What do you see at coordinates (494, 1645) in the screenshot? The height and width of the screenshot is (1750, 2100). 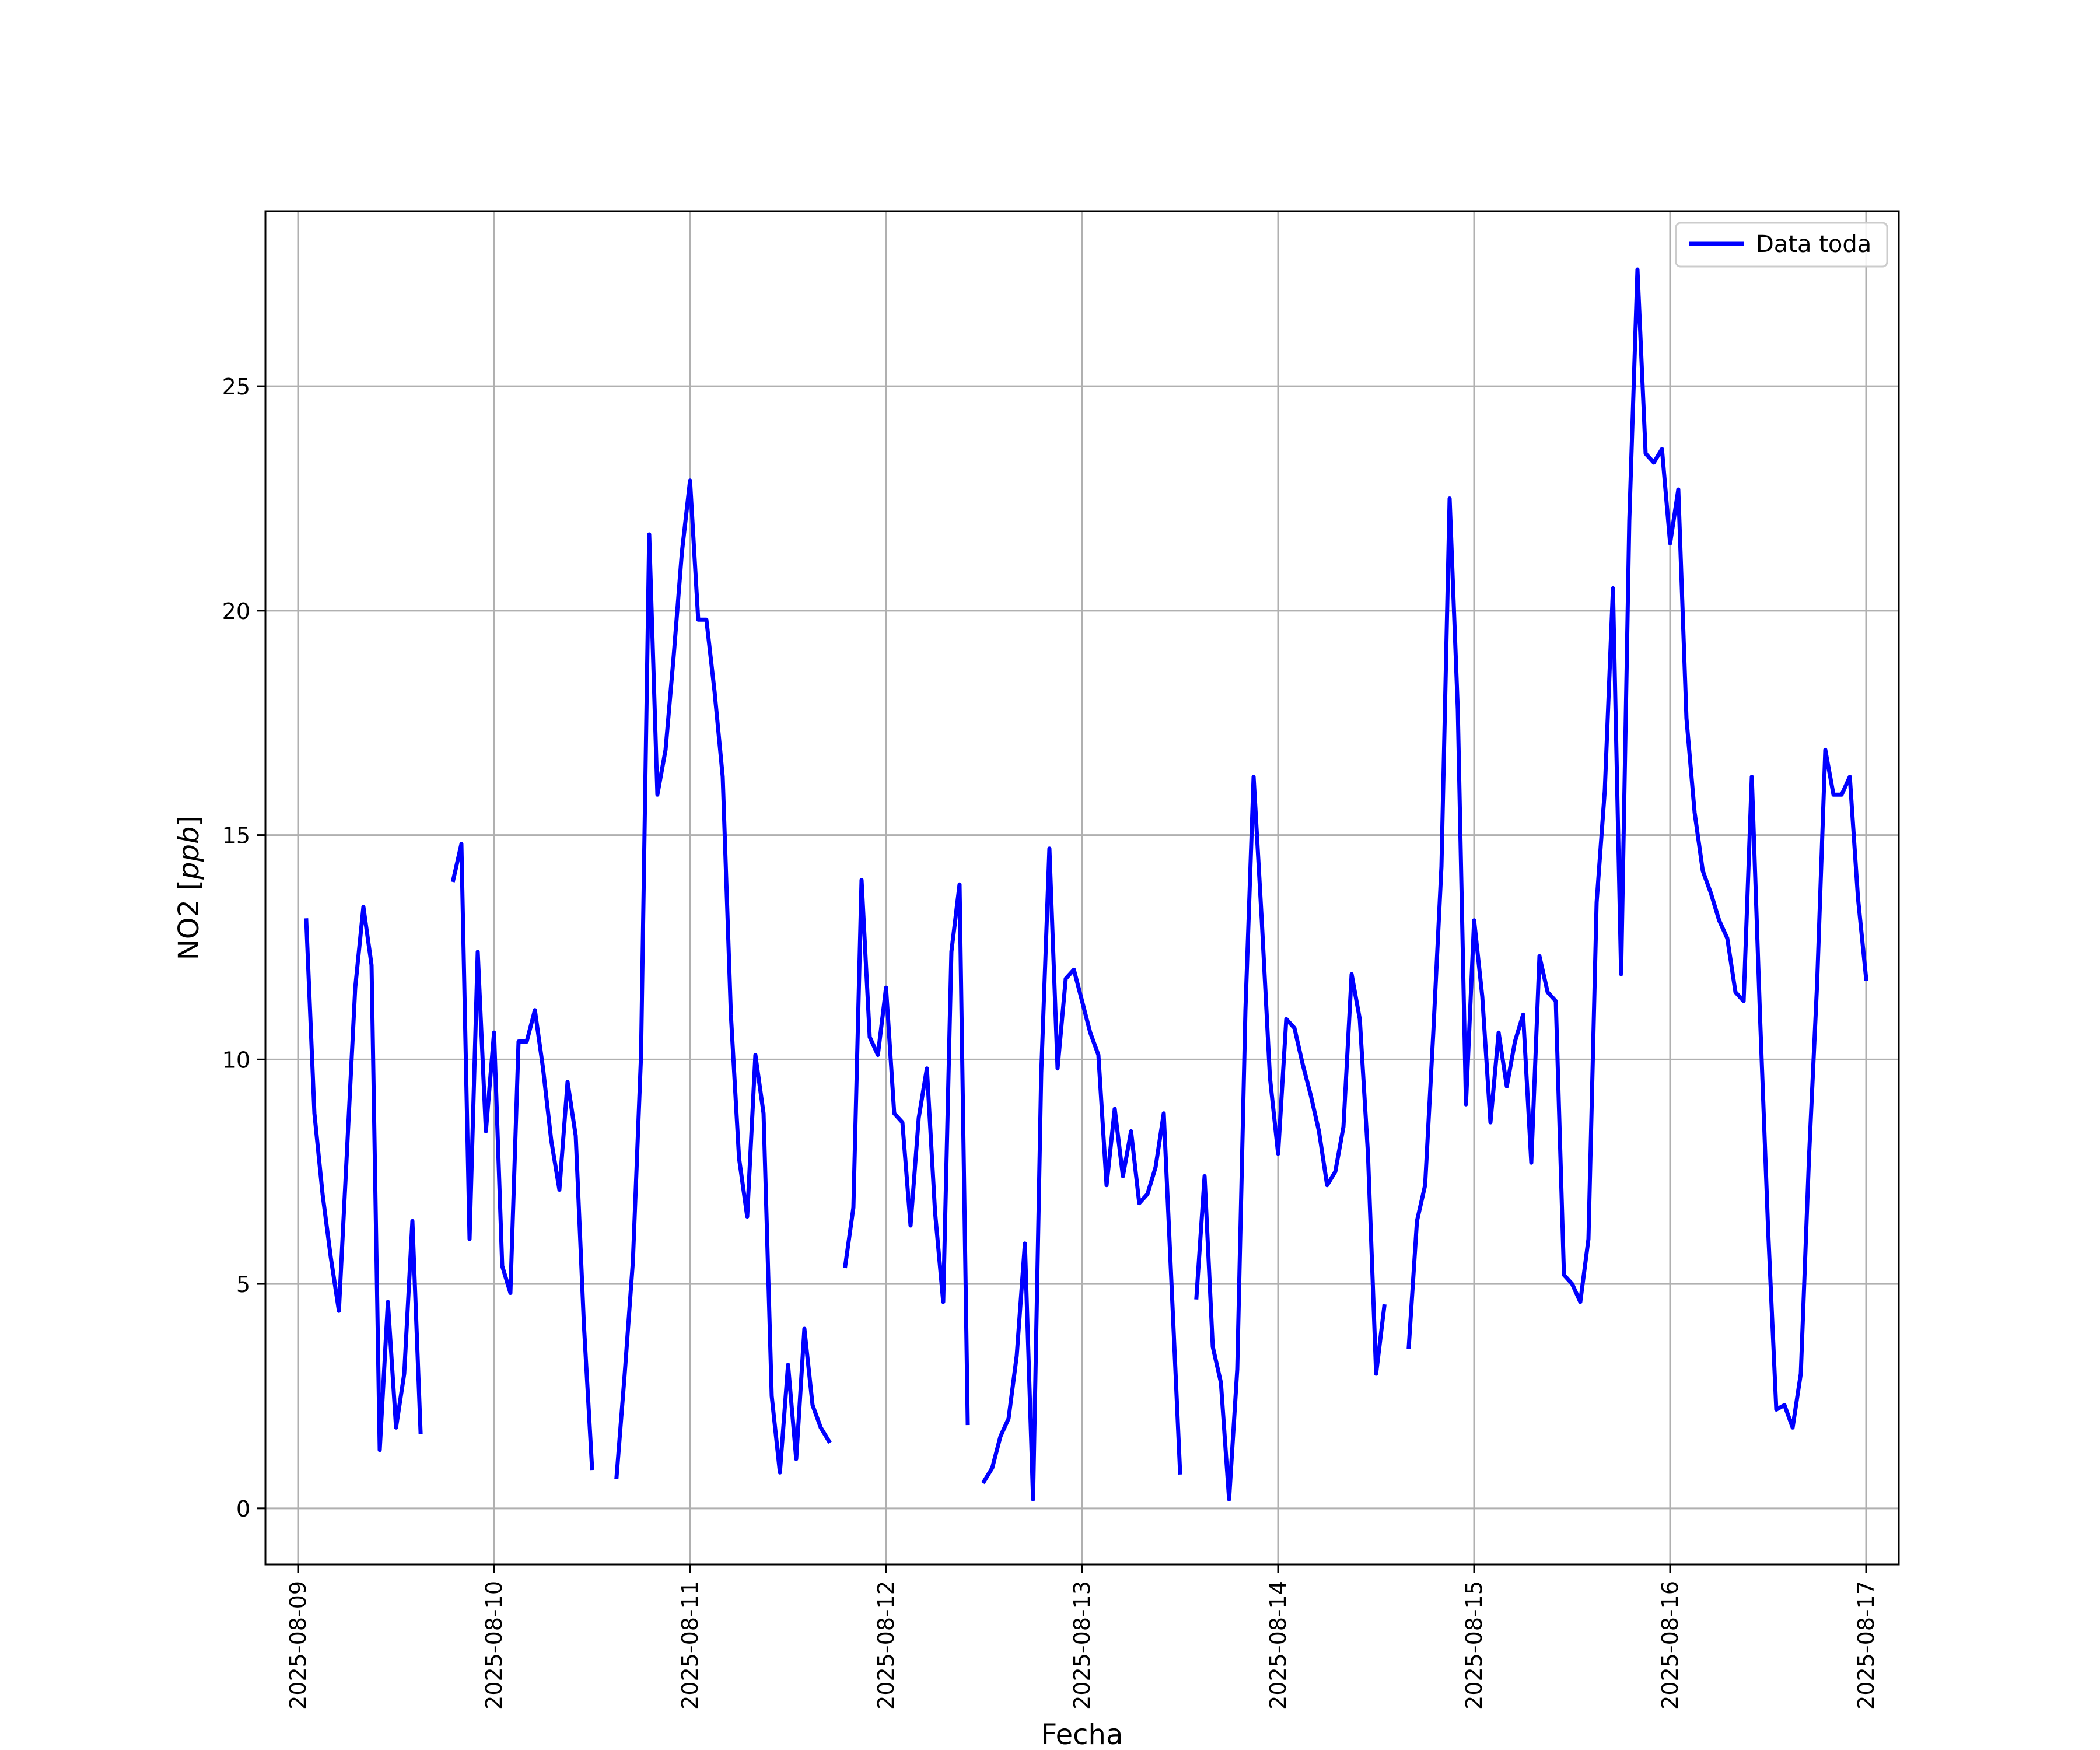 I see `x-tick-label: 2025-08-10` at bounding box center [494, 1645].